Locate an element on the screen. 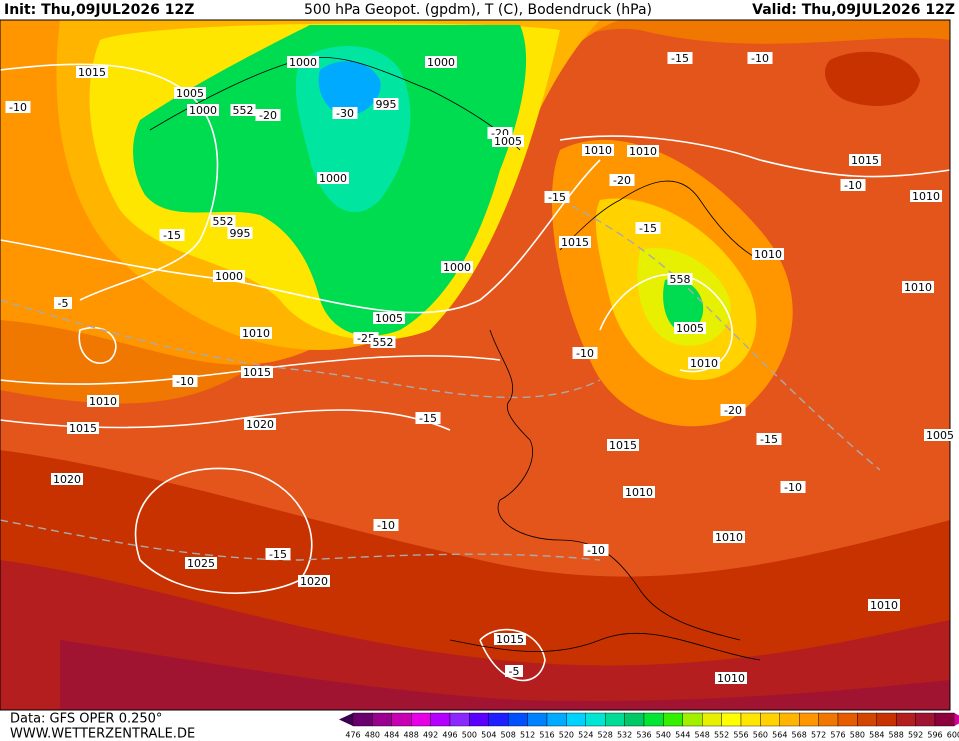 Image resolution: width=959 pixels, height=741 pixels. isoline-label: -30 is located at coordinates (345, 113).